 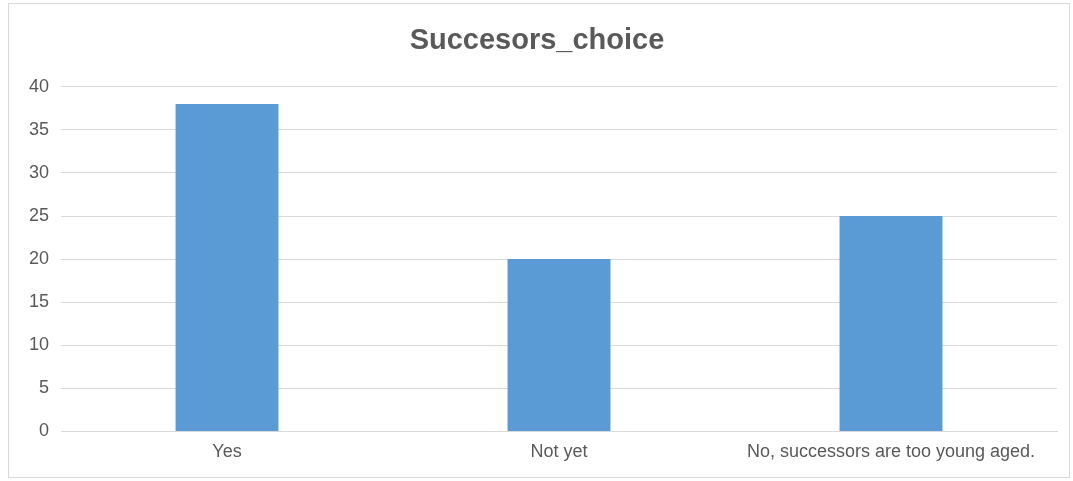 I want to click on y-tick-label: 30, so click(x=39, y=171).